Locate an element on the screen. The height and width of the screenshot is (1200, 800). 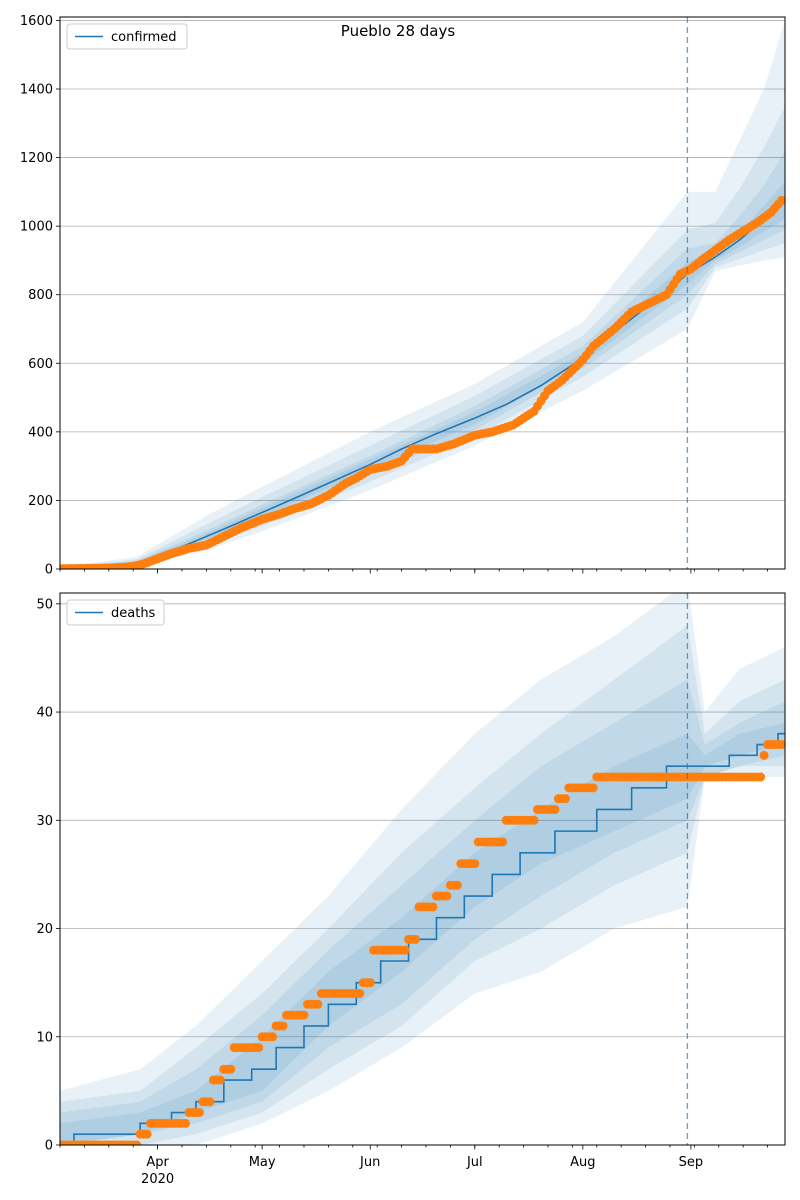
chart-title: Pueblo 28 days is located at coordinates (398, 31).